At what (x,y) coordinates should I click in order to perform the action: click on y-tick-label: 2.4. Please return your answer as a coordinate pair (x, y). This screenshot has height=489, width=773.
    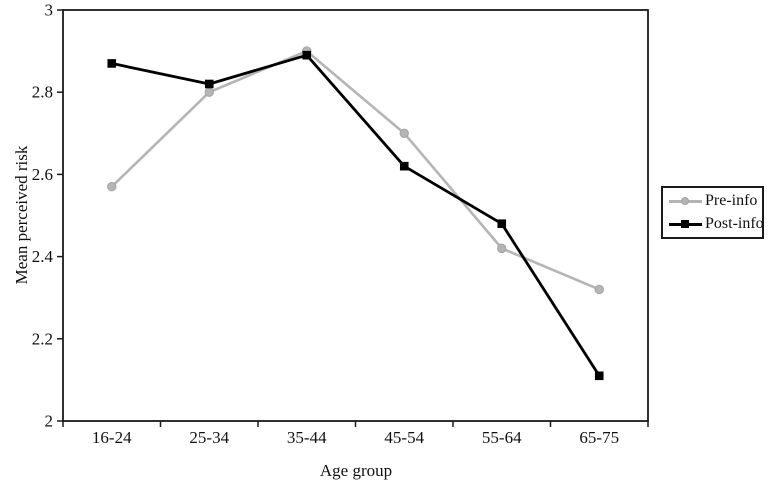
    Looking at the image, I should click on (43, 256).